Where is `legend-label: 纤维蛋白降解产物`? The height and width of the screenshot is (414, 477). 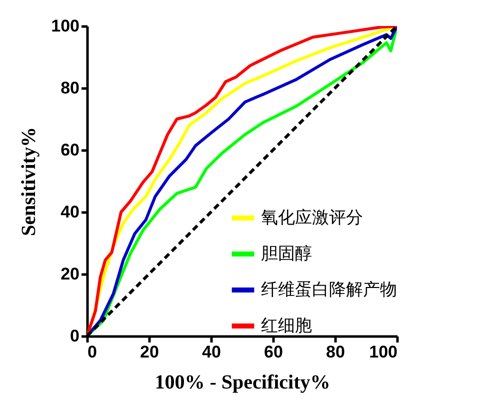
legend-label: 纤维蛋白降解产物 is located at coordinates (329, 289).